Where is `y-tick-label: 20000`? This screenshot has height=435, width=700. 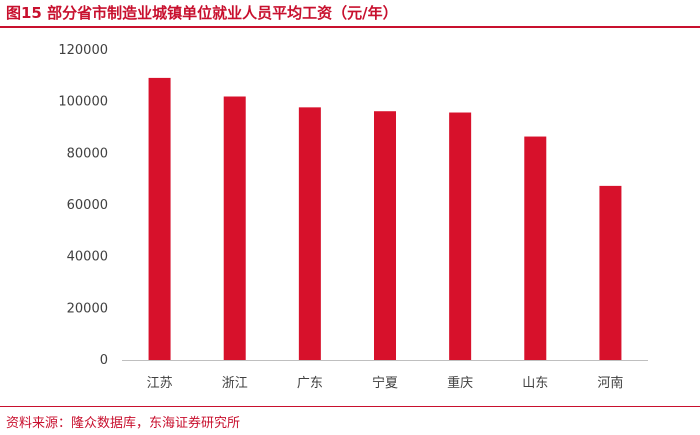 y-tick-label: 20000 is located at coordinates (87, 308).